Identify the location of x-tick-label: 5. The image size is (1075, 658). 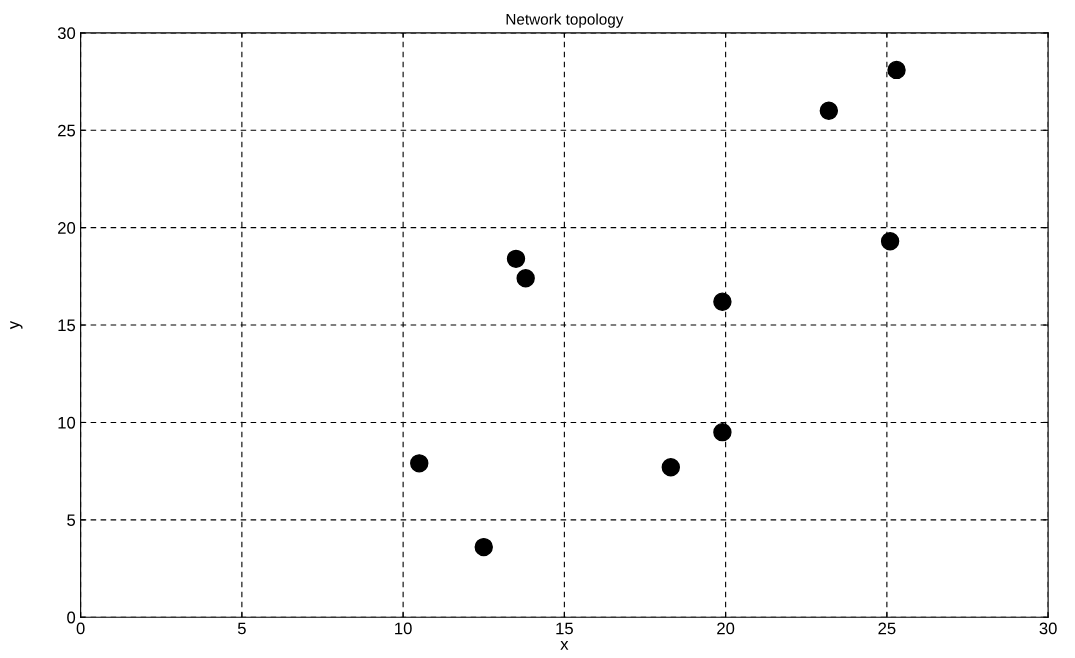
(241, 628).